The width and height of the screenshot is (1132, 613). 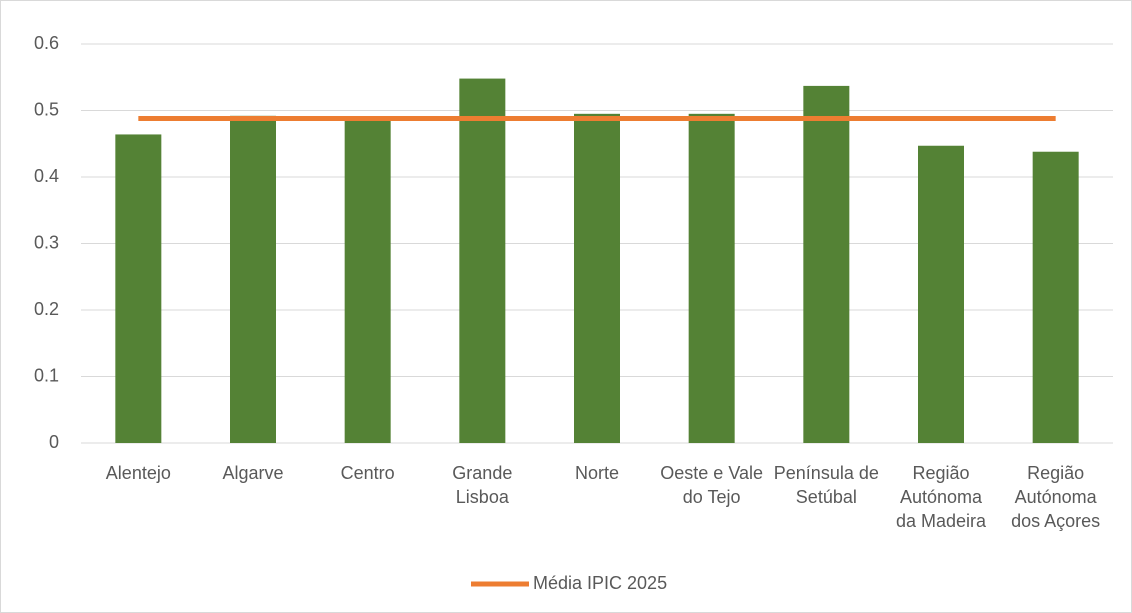 What do you see at coordinates (253, 473) in the screenshot?
I see `x-tick-label: Algarve` at bounding box center [253, 473].